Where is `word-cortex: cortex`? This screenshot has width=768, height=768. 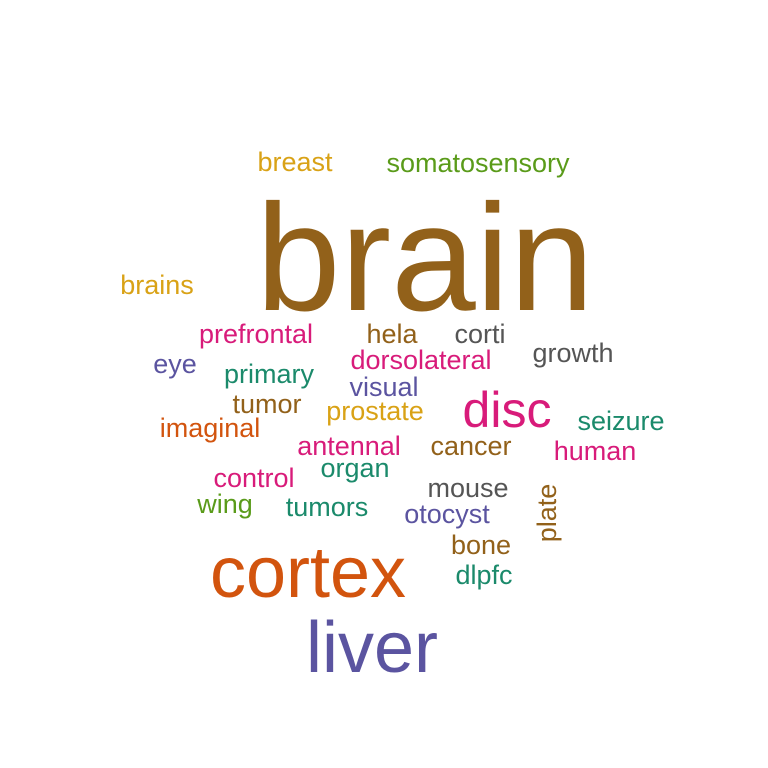
word-cortex: cortex is located at coordinates (308, 573).